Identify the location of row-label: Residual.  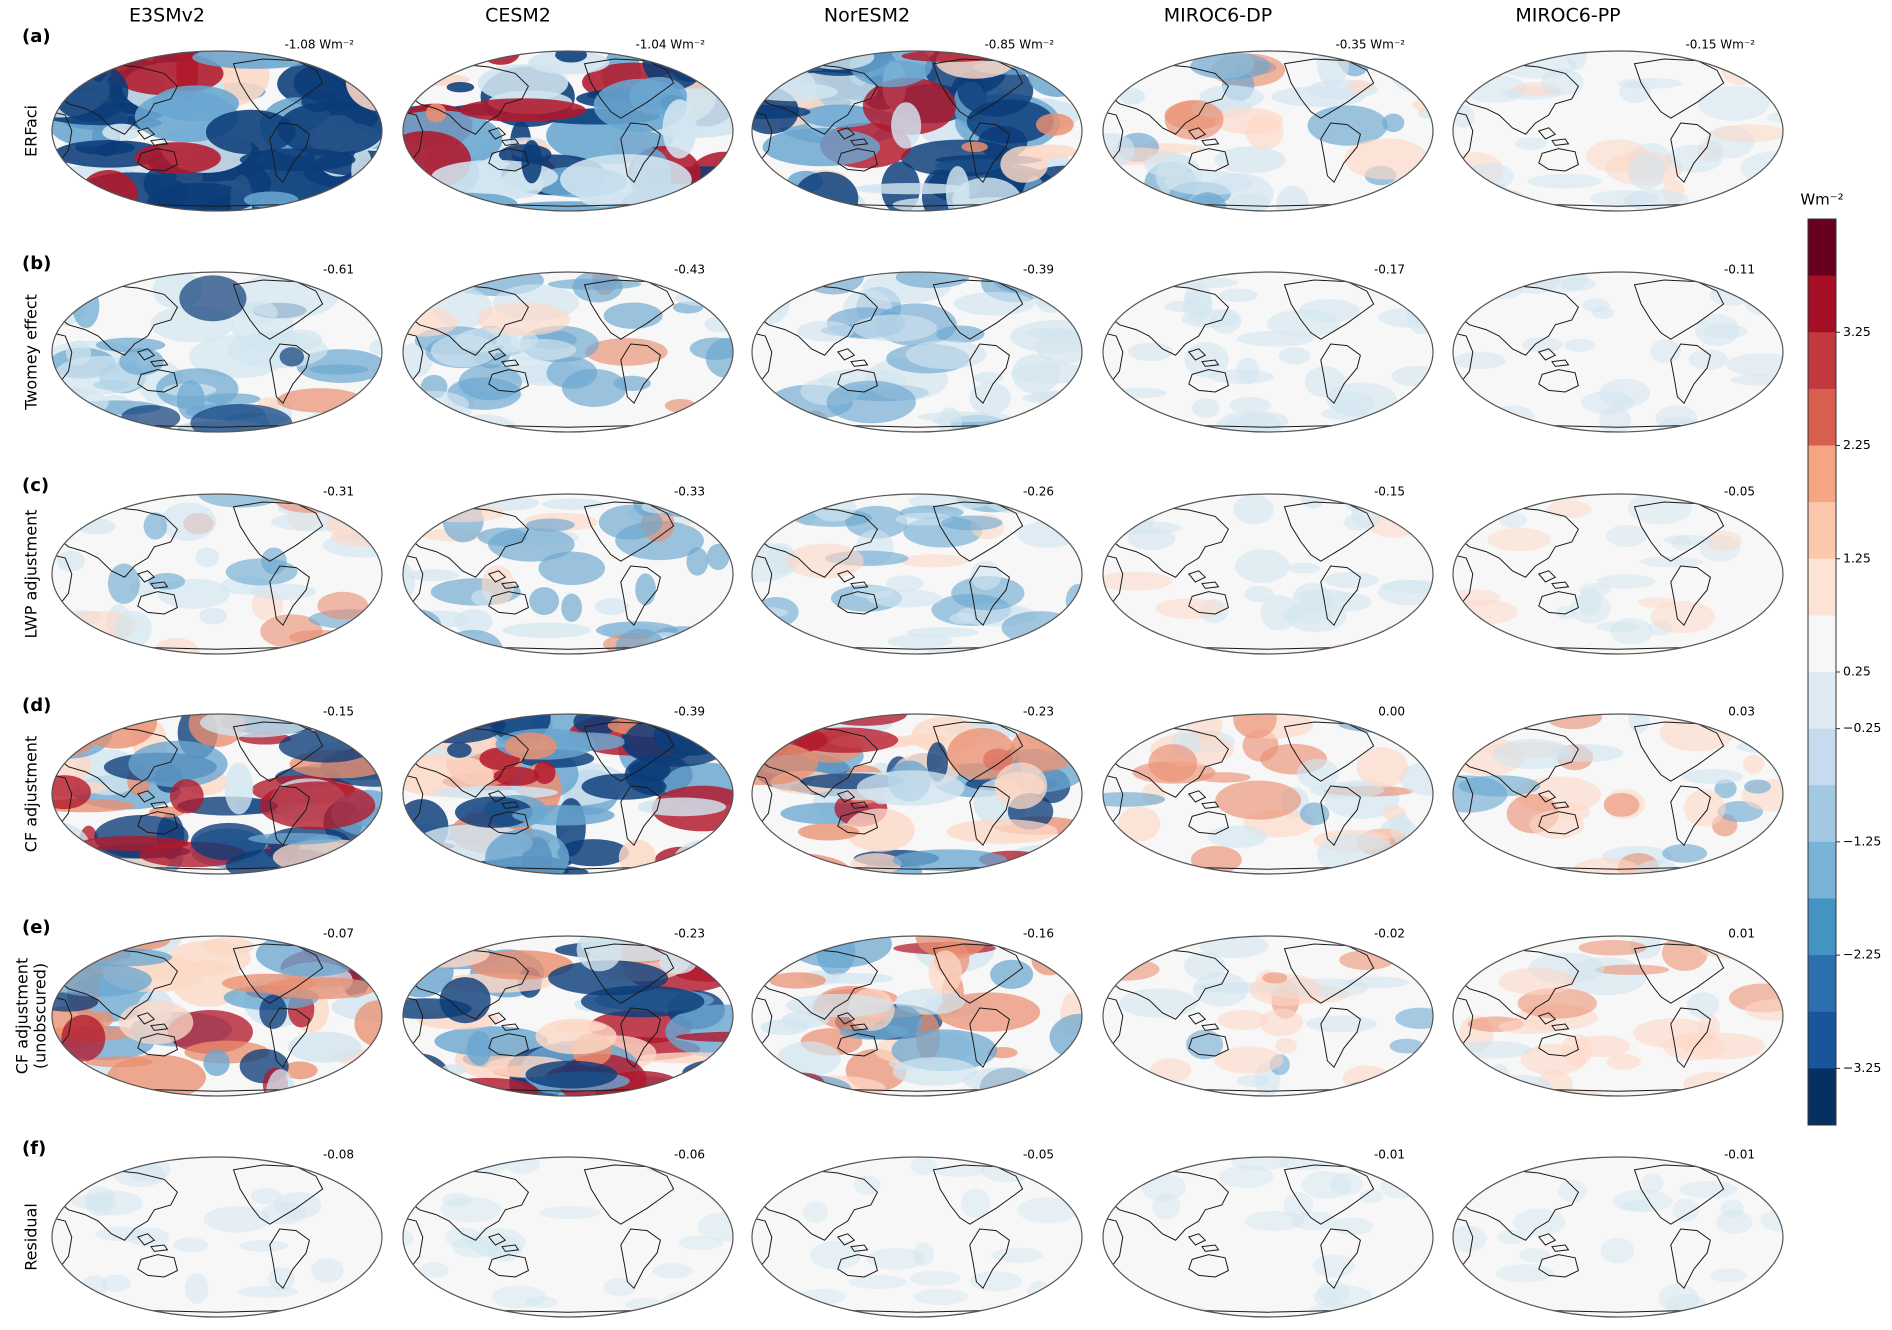
(31, 1237).